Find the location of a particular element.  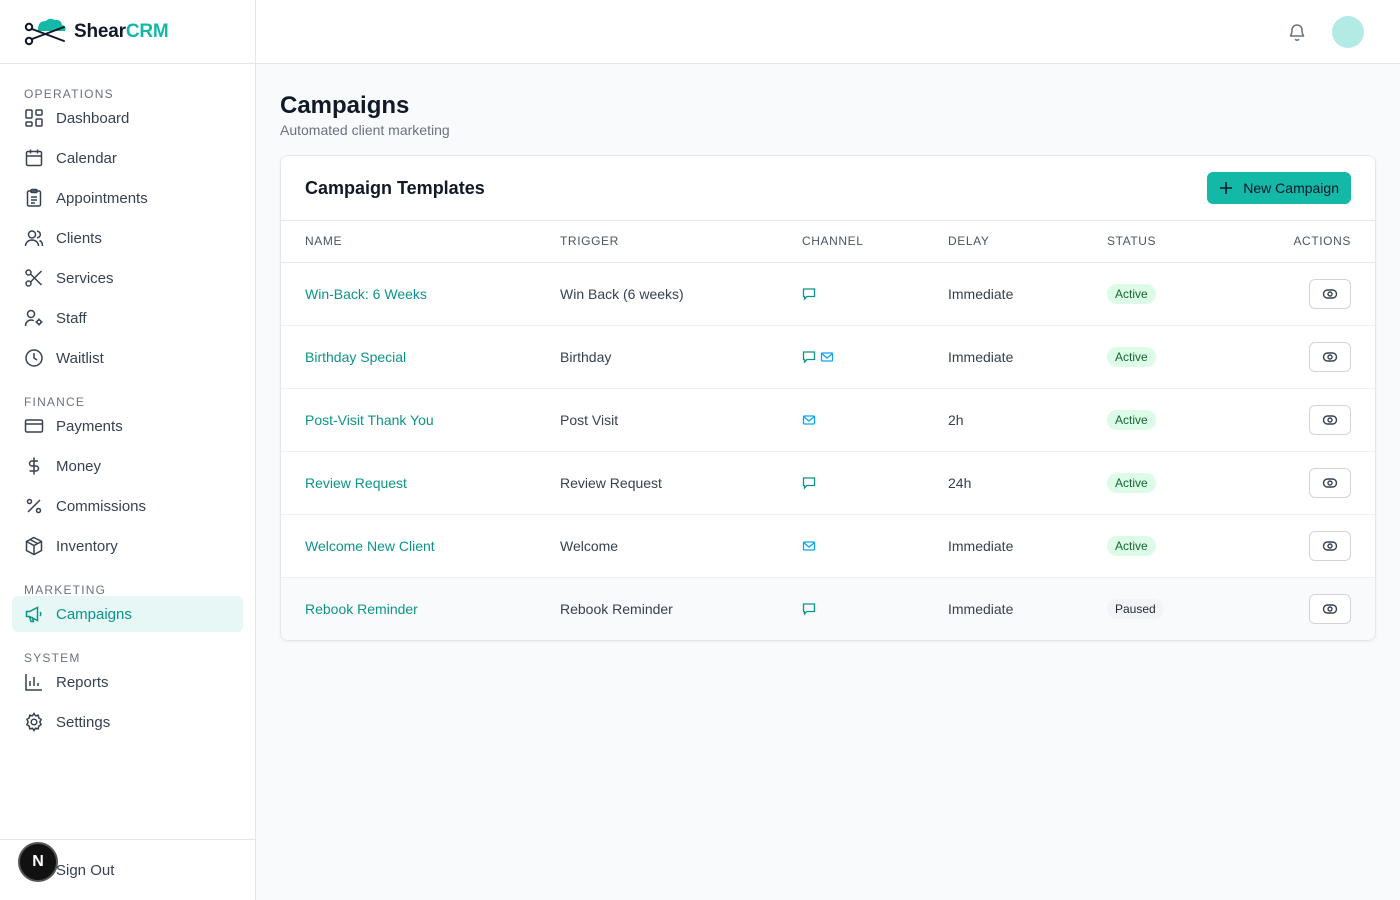

status-badge: Active is located at coordinates (1131, 419).